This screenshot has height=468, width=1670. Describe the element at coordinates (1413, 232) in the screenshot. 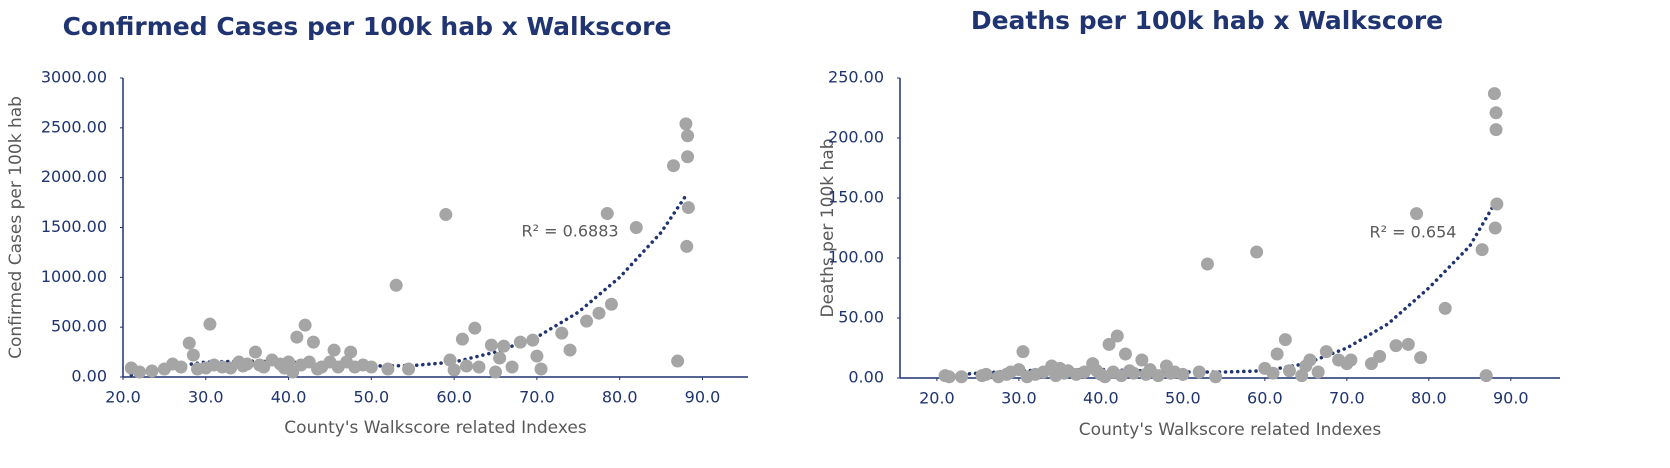

I see `annotation: R² = 0.654` at that location.